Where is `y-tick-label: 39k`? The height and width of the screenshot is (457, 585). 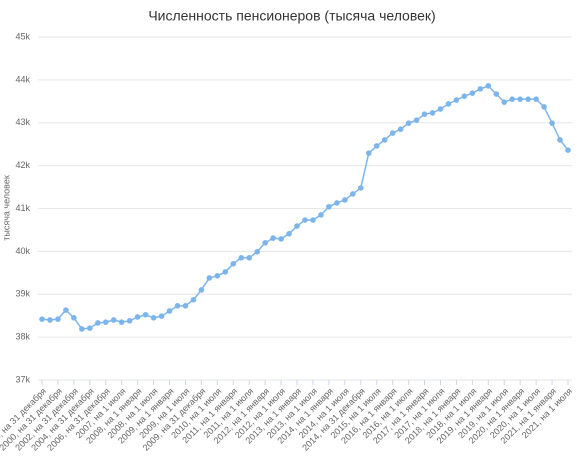 y-tick-label: 39k is located at coordinates (22, 294).